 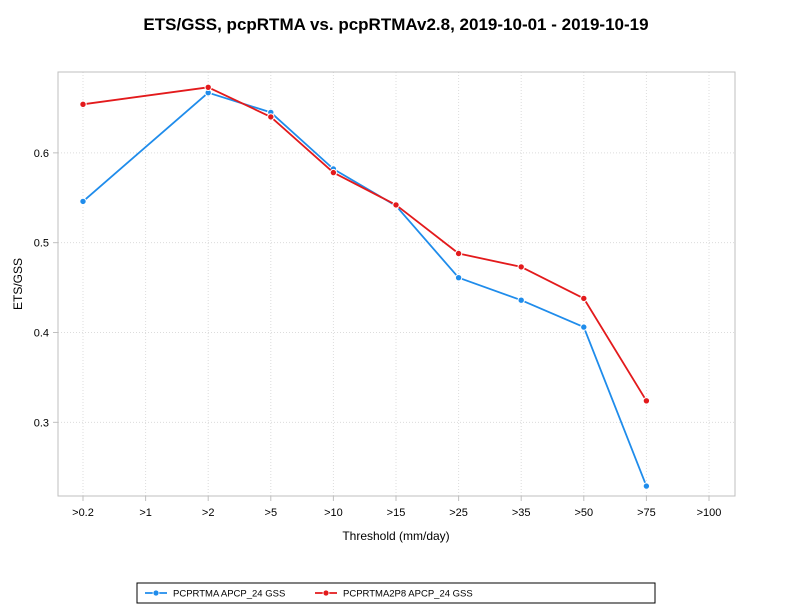 What do you see at coordinates (408, 594) in the screenshot?
I see `legend-label: PCPRTMA2P8 APCP_24 GSS` at bounding box center [408, 594].